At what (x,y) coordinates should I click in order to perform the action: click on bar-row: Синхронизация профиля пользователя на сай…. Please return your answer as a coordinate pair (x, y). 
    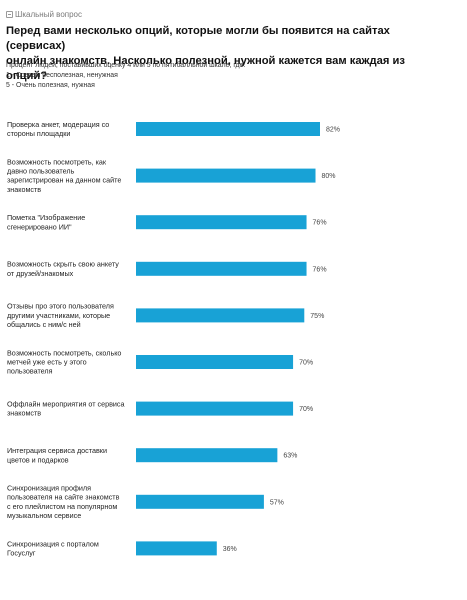
    Looking at the image, I should click on (145, 502).